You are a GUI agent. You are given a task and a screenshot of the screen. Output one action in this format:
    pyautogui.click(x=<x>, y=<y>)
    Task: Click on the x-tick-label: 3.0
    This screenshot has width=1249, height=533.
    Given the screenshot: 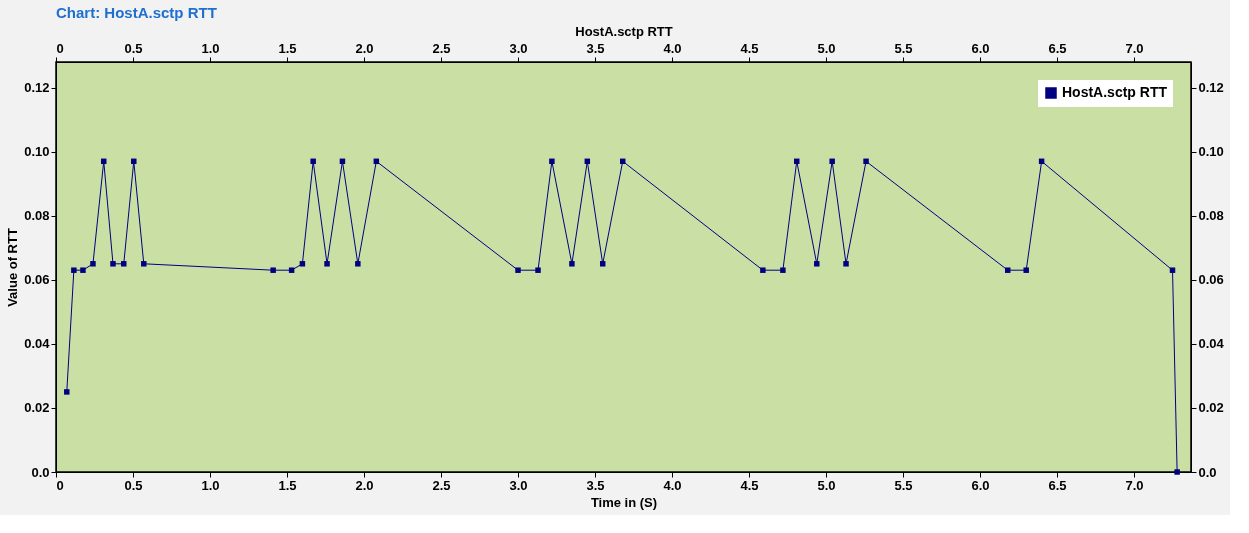 What is the action you would take?
    pyautogui.click(x=518, y=485)
    